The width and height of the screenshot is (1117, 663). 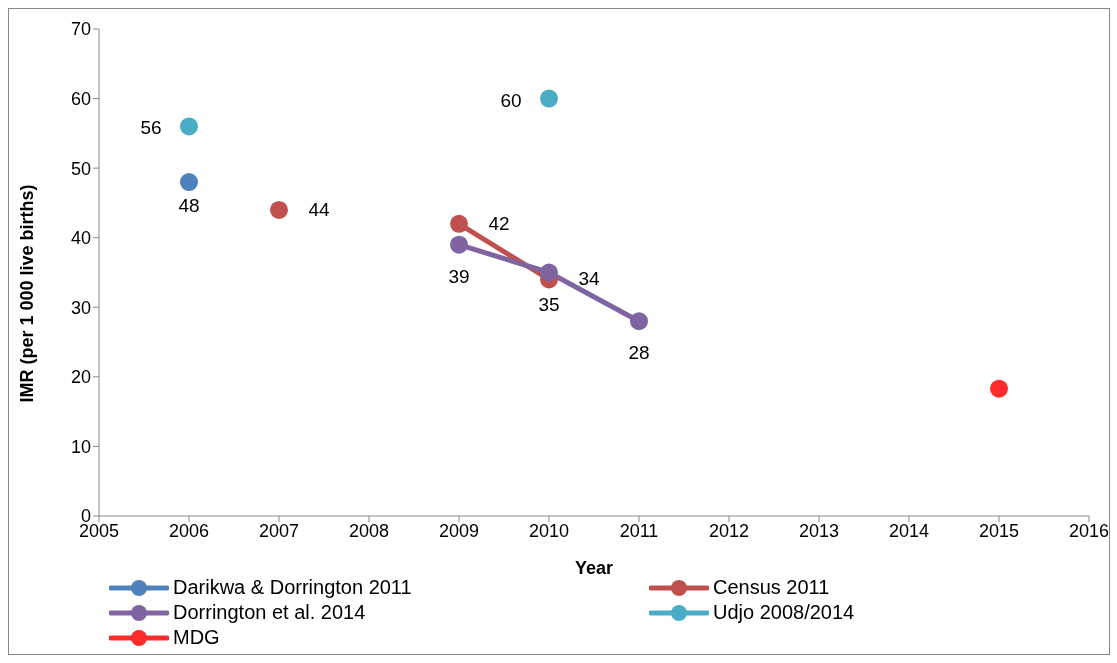 What do you see at coordinates (459, 276) in the screenshot?
I see `data-label: 39` at bounding box center [459, 276].